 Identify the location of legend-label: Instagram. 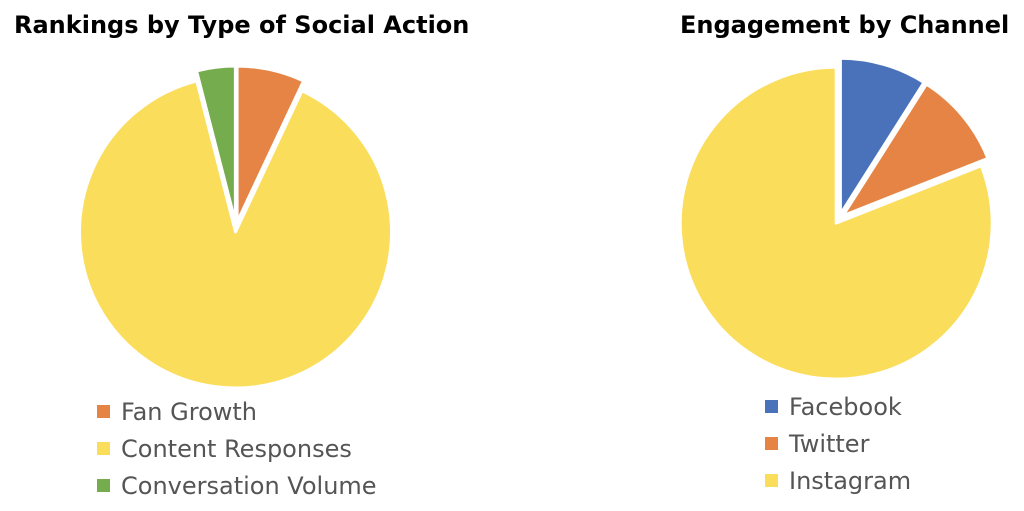
(850, 480).